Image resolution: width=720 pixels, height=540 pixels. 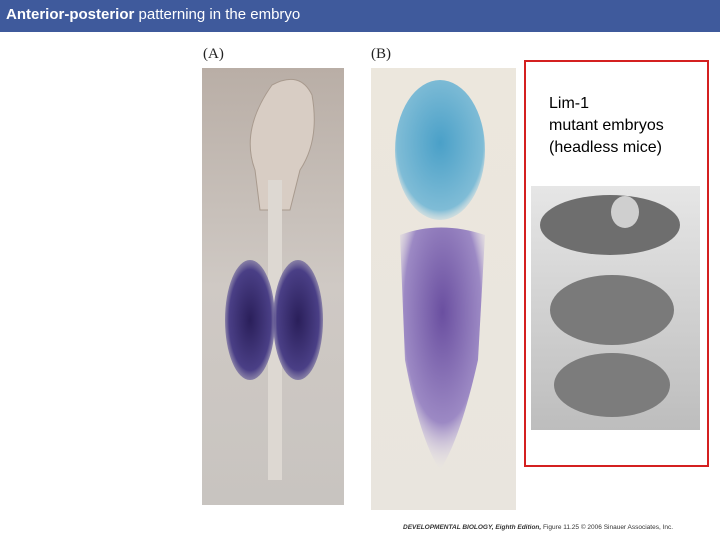 I want to click on credit-source: DEVELOPMENTAL BIOLOGY, Eighth Edition,, so click(x=472, y=527).